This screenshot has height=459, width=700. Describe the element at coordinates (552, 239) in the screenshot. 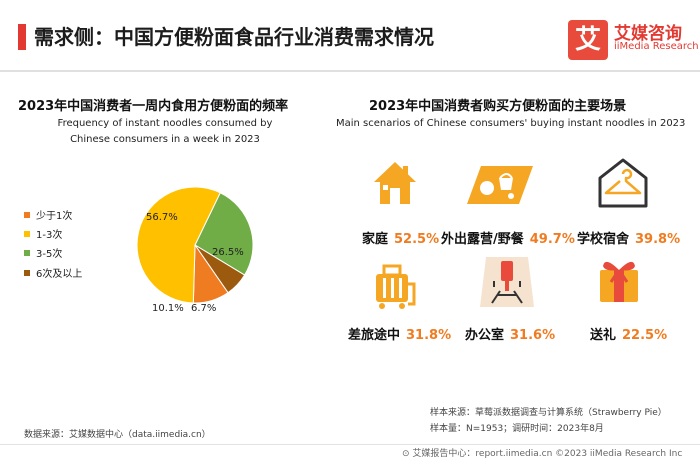

I see `scene-value: 49.7%` at that location.